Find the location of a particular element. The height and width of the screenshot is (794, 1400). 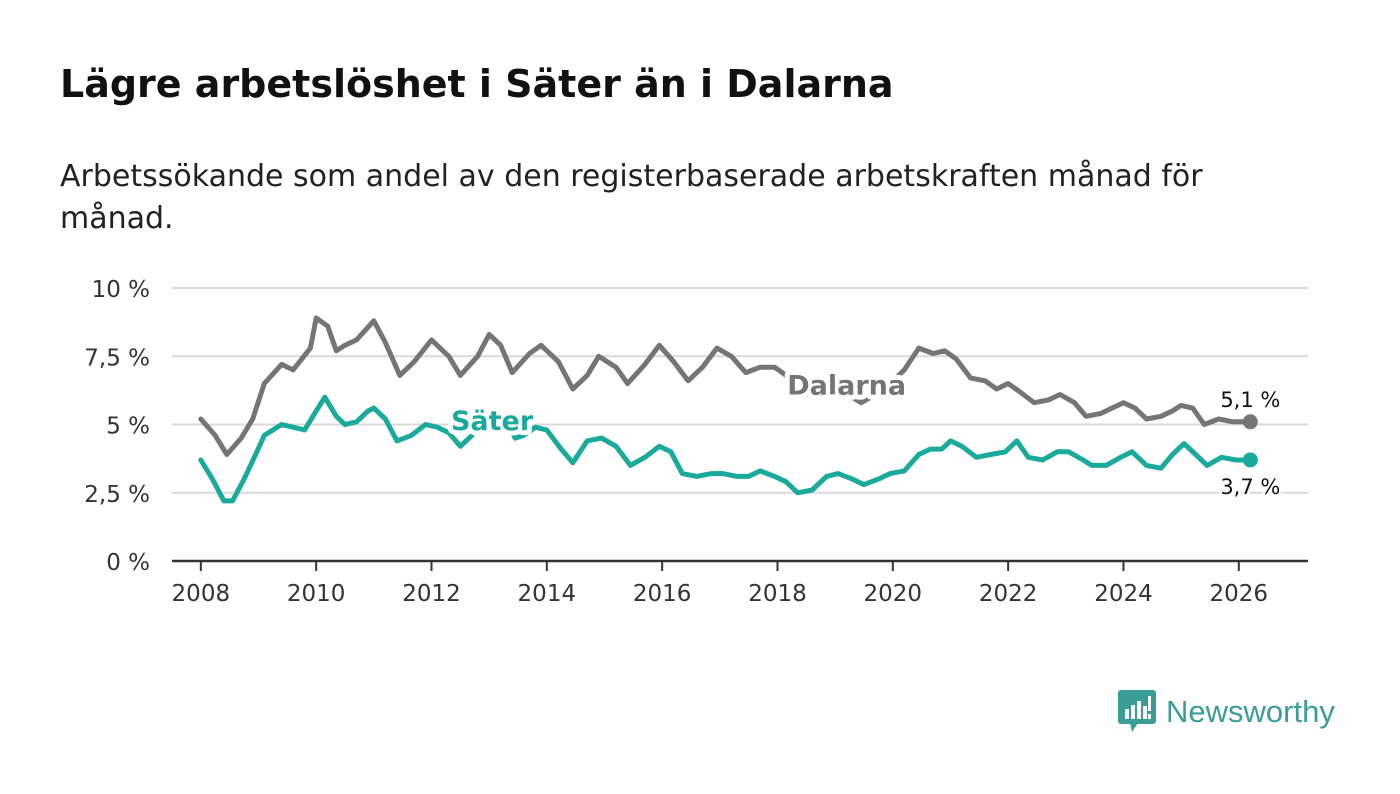

series-name-label-sater: Säter is located at coordinates (492, 421).